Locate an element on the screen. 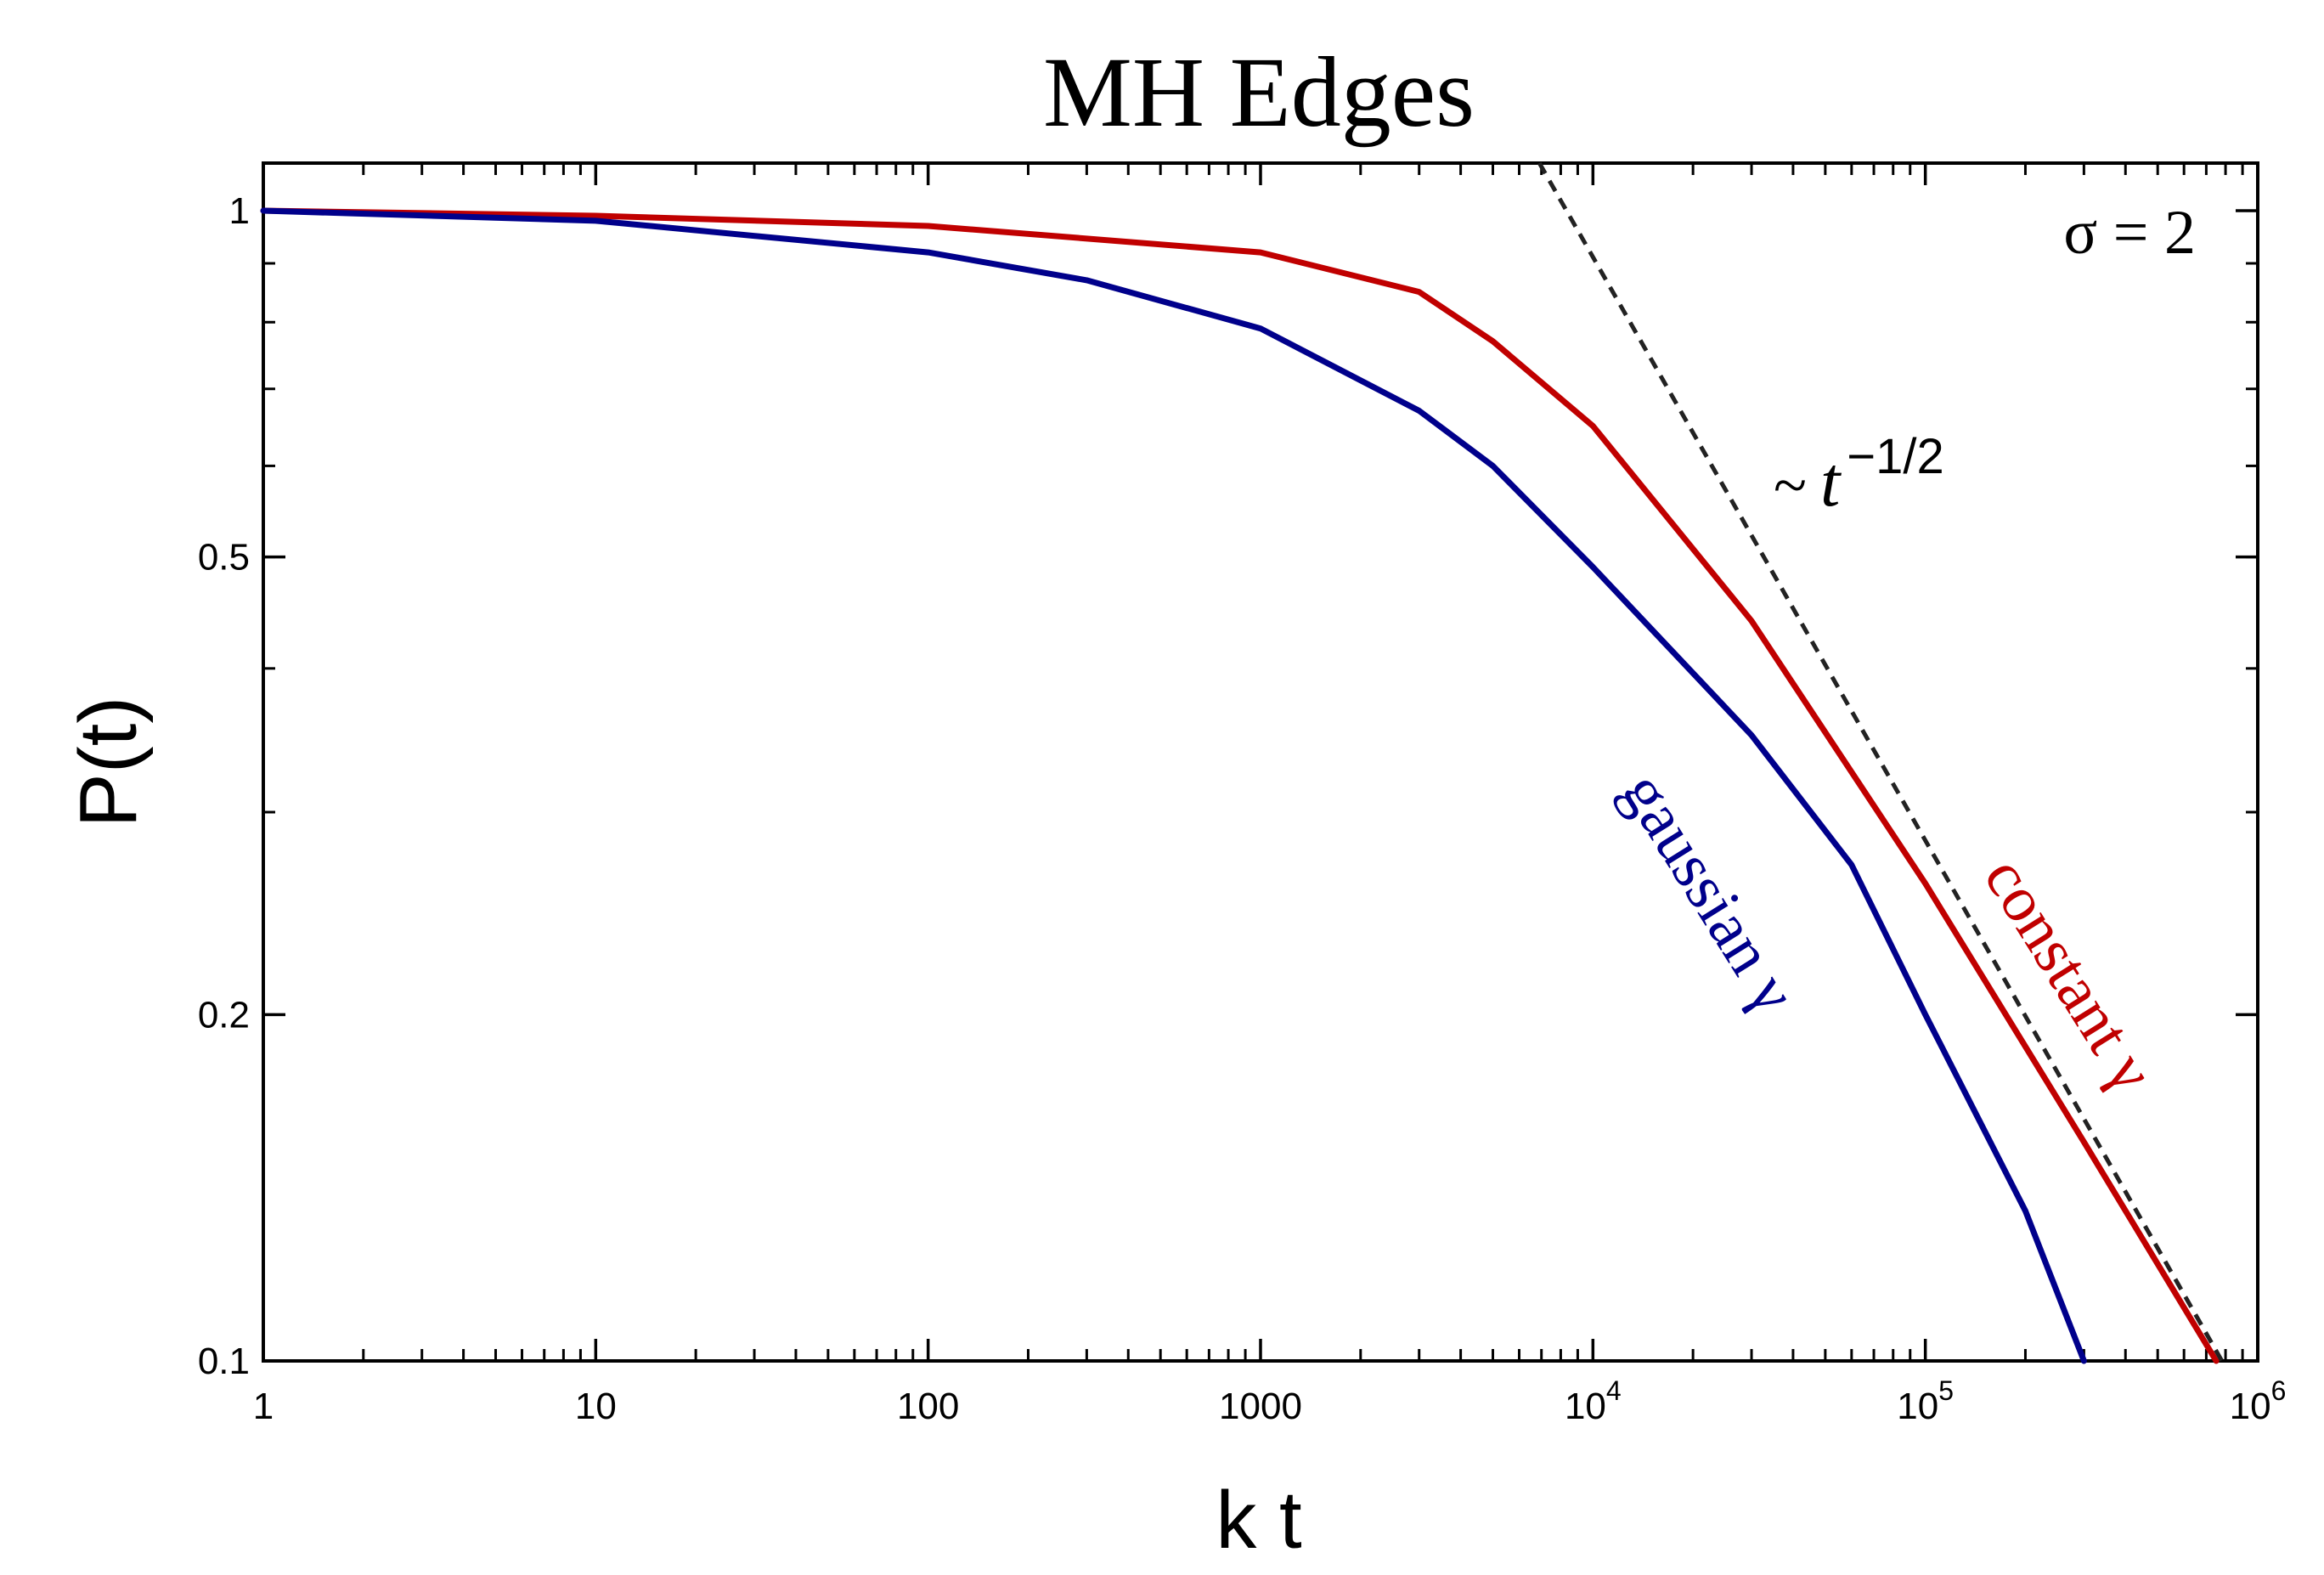 The image size is (2324, 1575). sigma-annotation: σ = 2 is located at coordinates (2129, 233).